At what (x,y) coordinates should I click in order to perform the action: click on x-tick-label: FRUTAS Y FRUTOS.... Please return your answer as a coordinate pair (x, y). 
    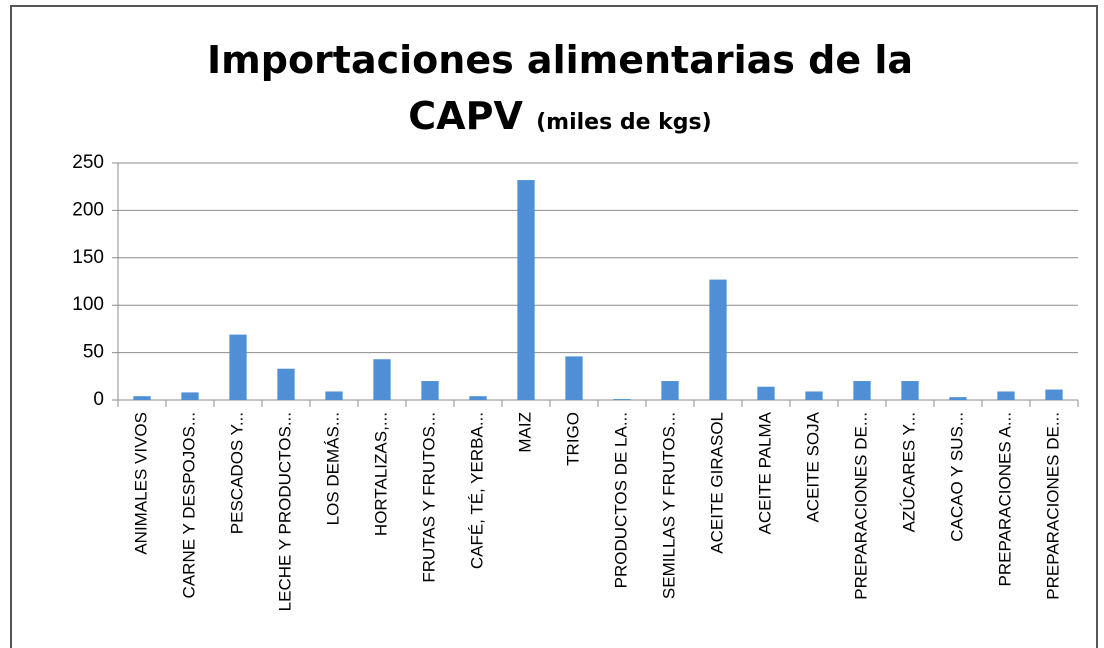
    Looking at the image, I should click on (428, 497).